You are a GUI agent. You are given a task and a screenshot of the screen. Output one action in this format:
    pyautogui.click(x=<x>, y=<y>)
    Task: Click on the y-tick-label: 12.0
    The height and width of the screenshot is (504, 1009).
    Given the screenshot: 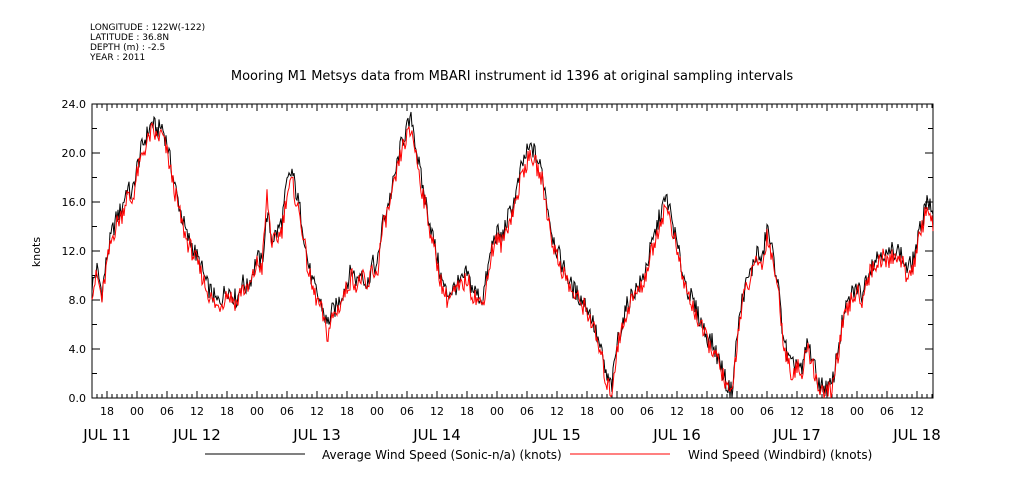 What is the action you would take?
    pyautogui.click(x=74, y=251)
    